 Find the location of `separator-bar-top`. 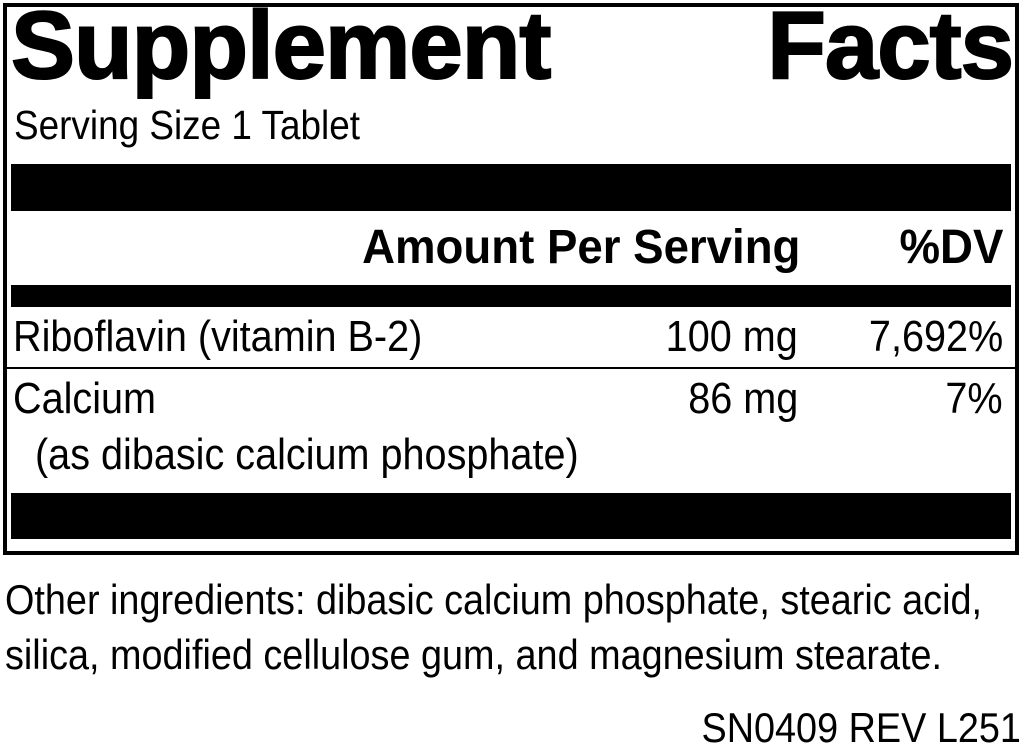

separator-bar-top is located at coordinates (511, 187).